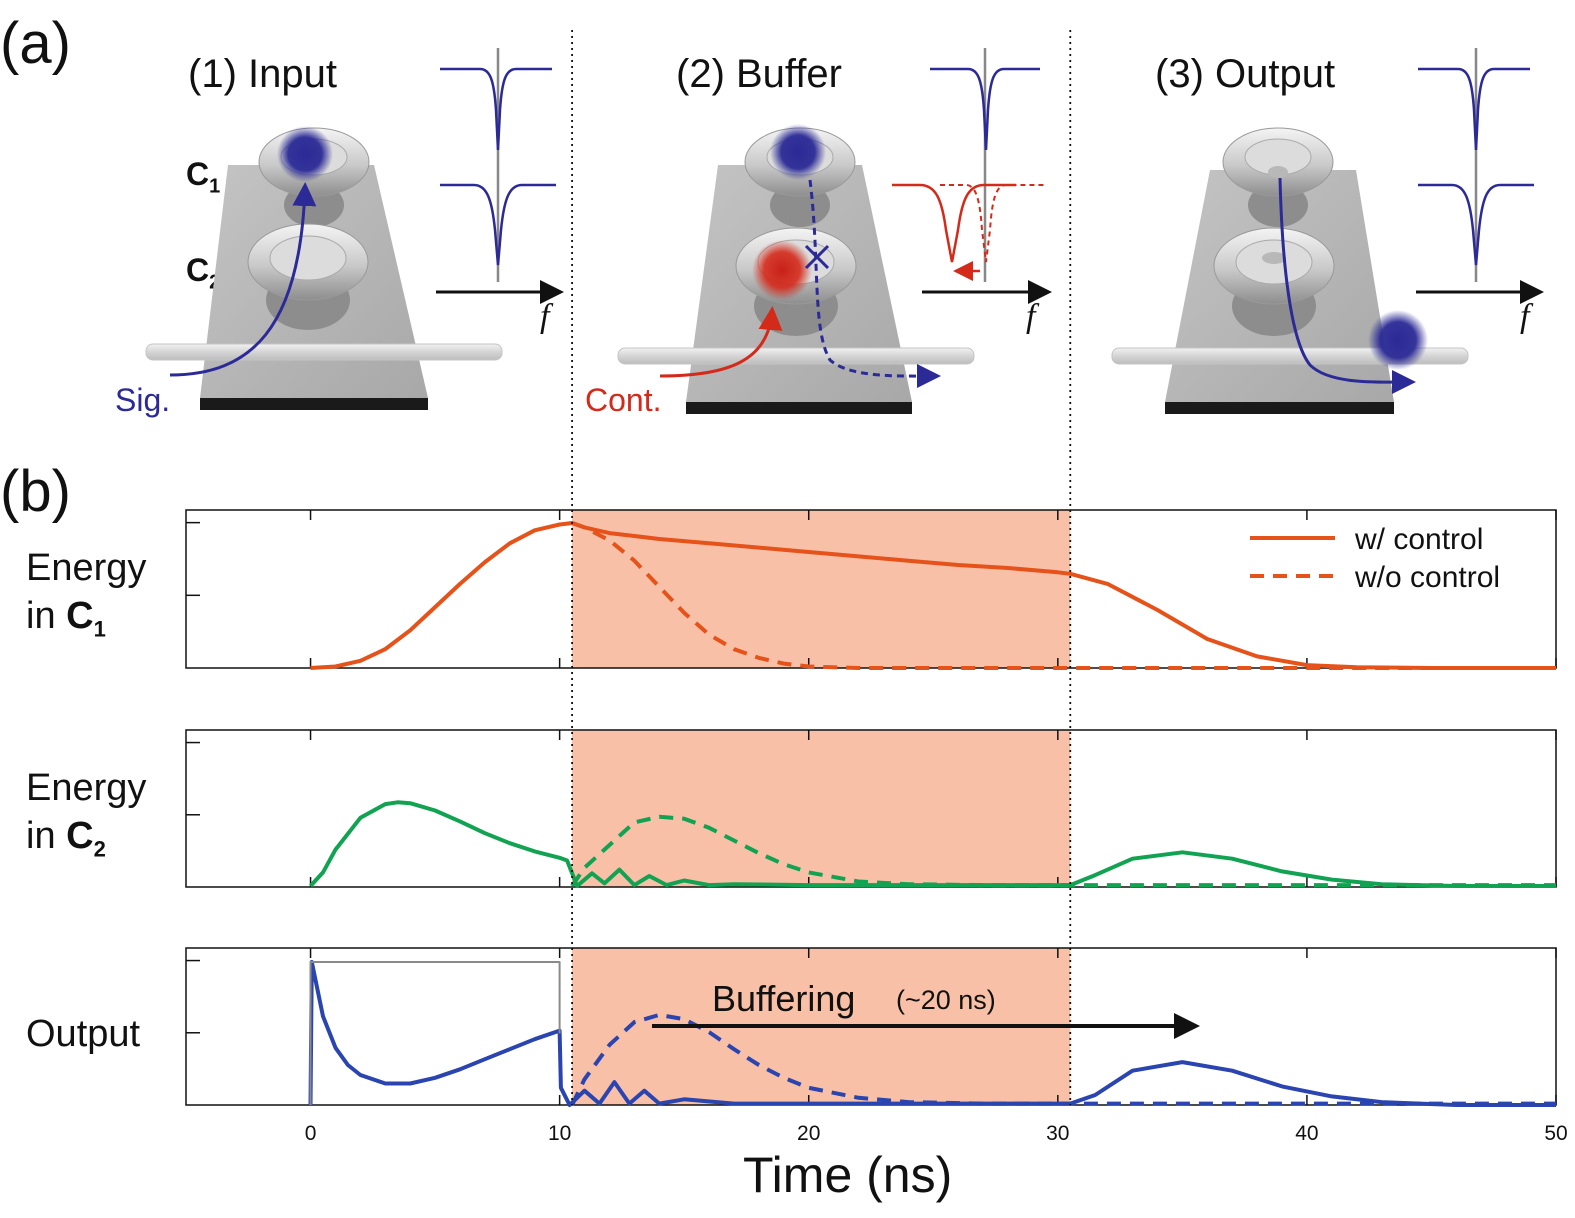 This screenshot has width=1575, height=1218. What do you see at coordinates (1063, 1059) in the screenshot?
I see `output-w-o-control-trace` at bounding box center [1063, 1059].